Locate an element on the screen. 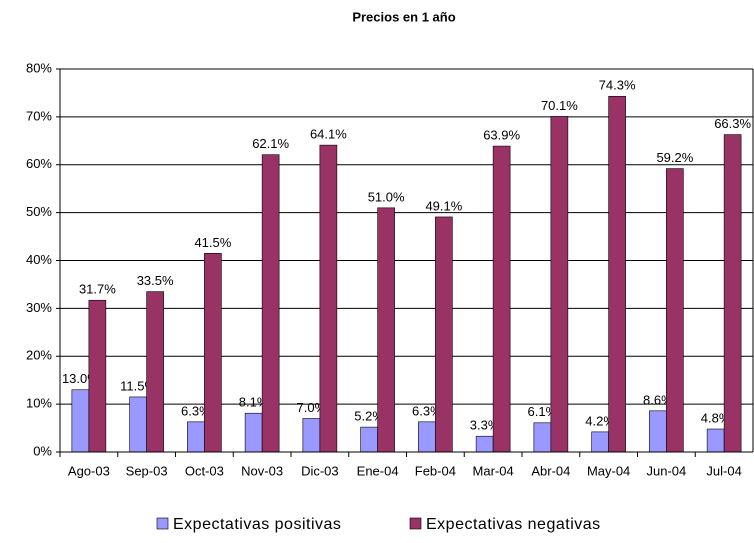  y-tick-label: 30% is located at coordinates (39, 307).